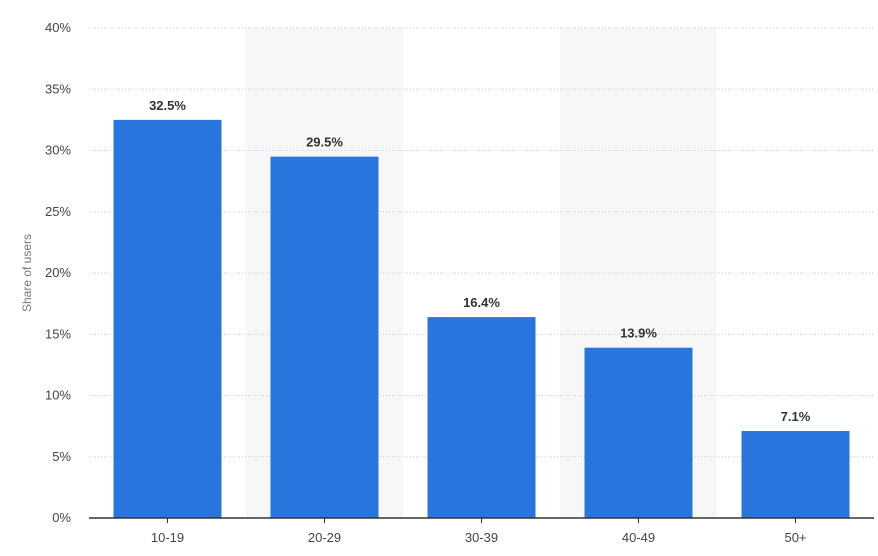  I want to click on y-tick-label: 10%, so click(58, 395).